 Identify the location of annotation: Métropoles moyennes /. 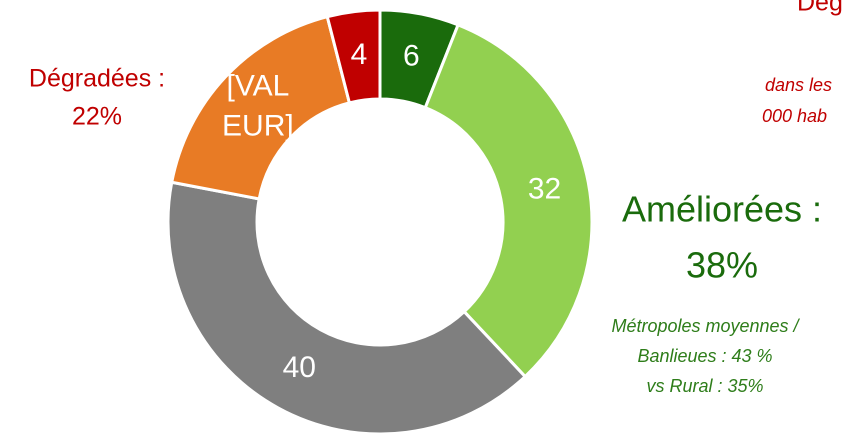
(705, 326).